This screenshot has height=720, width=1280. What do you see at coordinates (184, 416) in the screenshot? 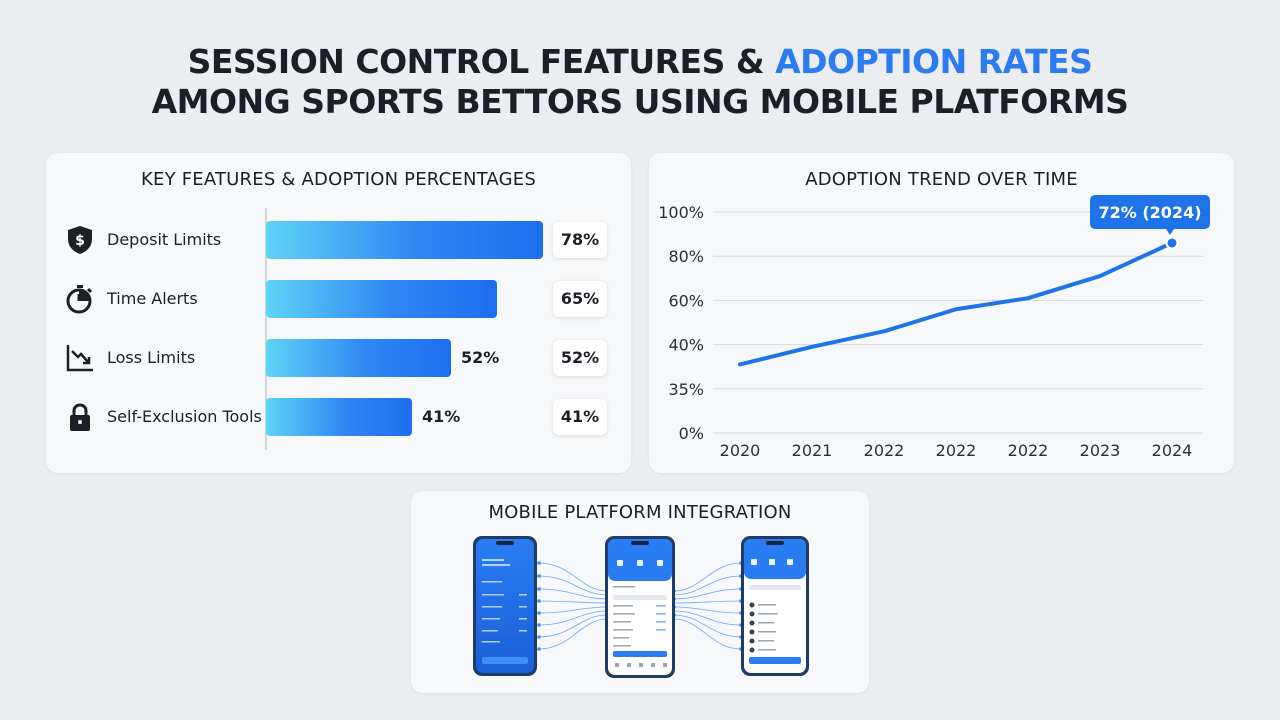
I see `feature-label: Self-Exclusion Tools` at bounding box center [184, 416].